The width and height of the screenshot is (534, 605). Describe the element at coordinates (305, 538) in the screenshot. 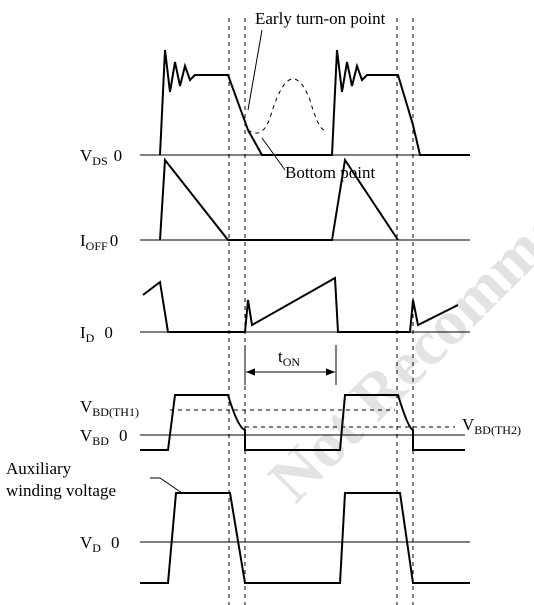

I see `vd-wave` at that location.